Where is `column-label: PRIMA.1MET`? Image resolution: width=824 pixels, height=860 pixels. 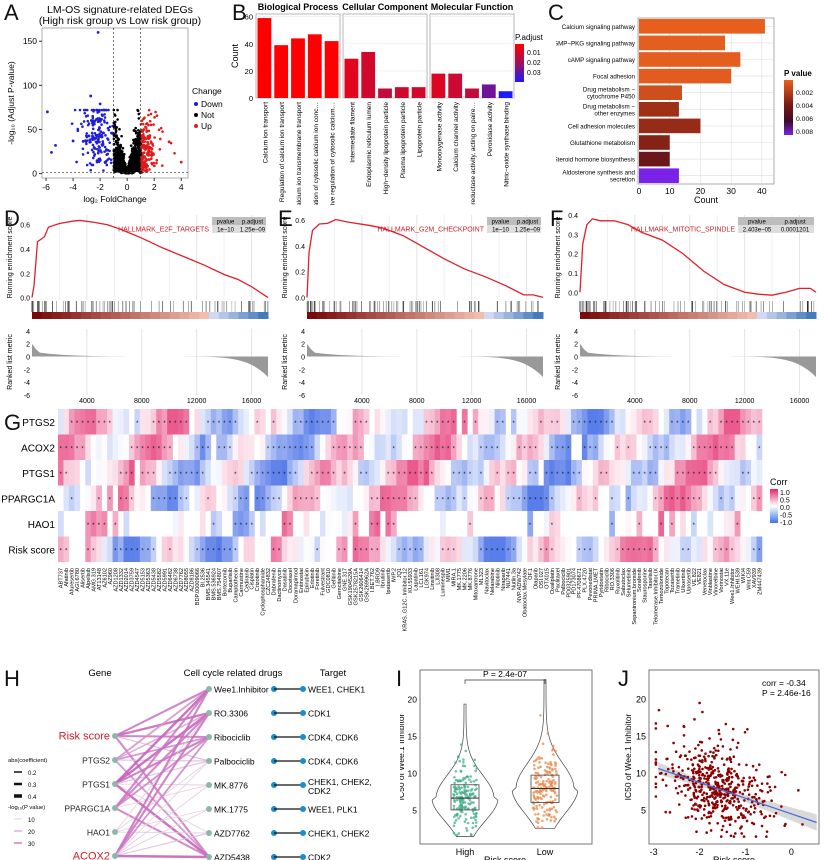
column-label: PRIMA.1MET is located at coordinates (597, 584).